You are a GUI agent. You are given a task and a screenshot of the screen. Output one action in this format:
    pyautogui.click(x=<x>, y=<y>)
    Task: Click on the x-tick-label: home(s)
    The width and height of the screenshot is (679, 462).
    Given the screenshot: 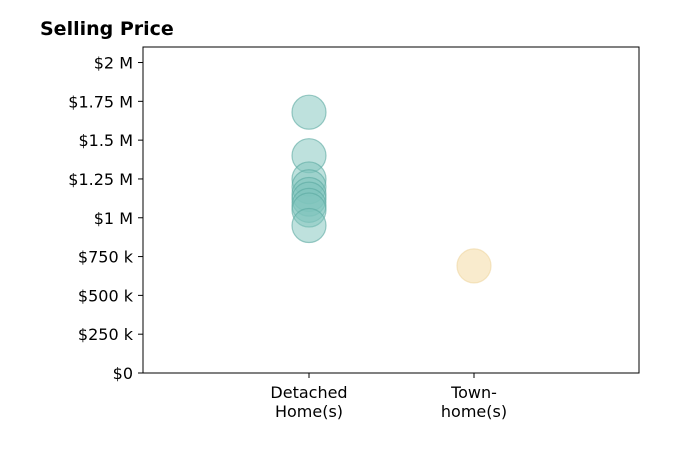 What is the action you would take?
    pyautogui.click(x=474, y=411)
    